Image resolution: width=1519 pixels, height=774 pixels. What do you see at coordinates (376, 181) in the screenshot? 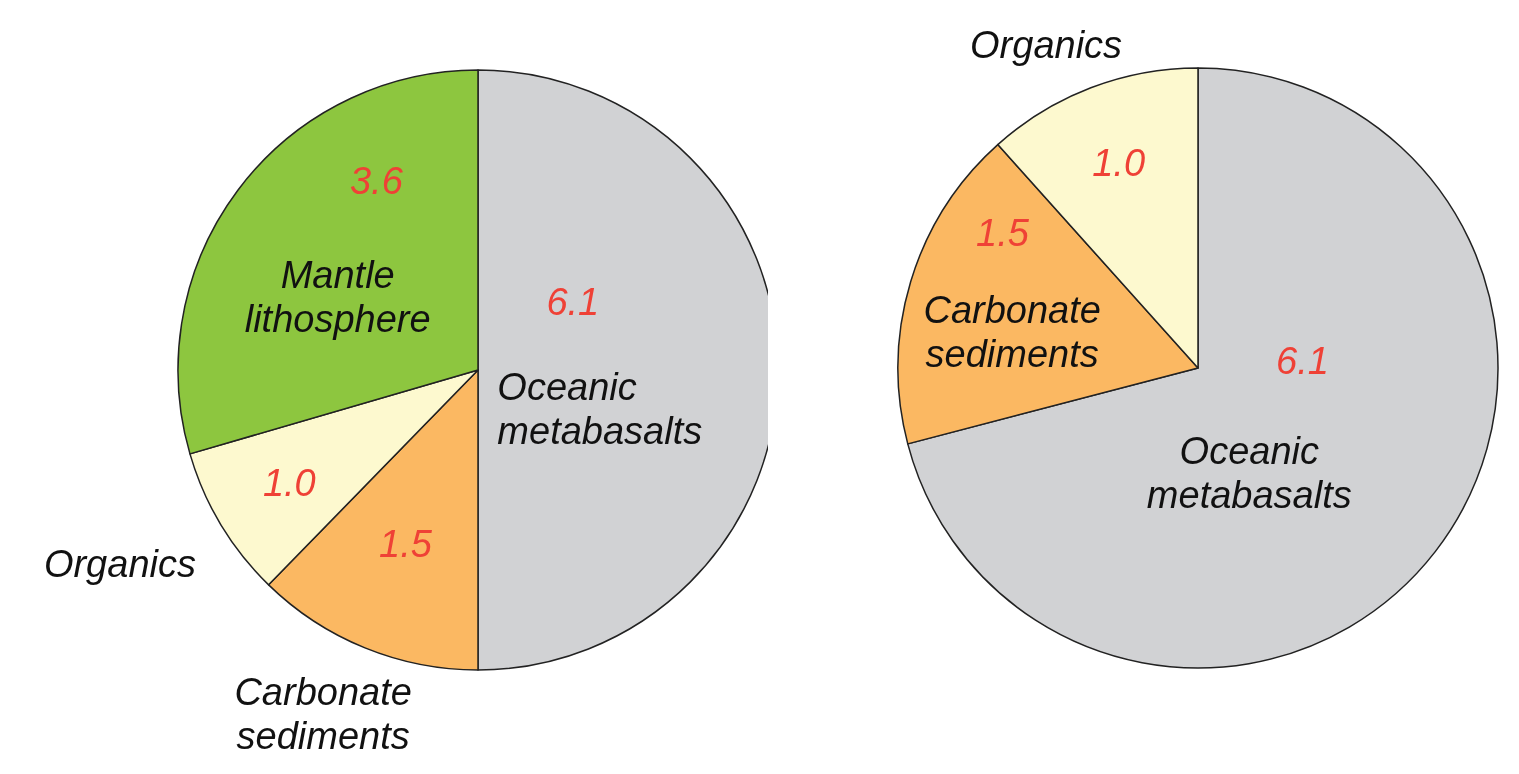
I see `data-label: 3.6` at bounding box center [376, 181].